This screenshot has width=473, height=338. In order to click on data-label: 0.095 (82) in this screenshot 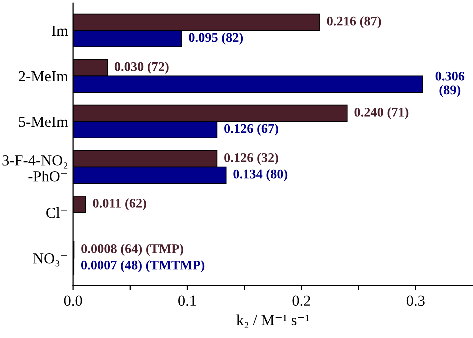, I will do `click(216, 38)`.